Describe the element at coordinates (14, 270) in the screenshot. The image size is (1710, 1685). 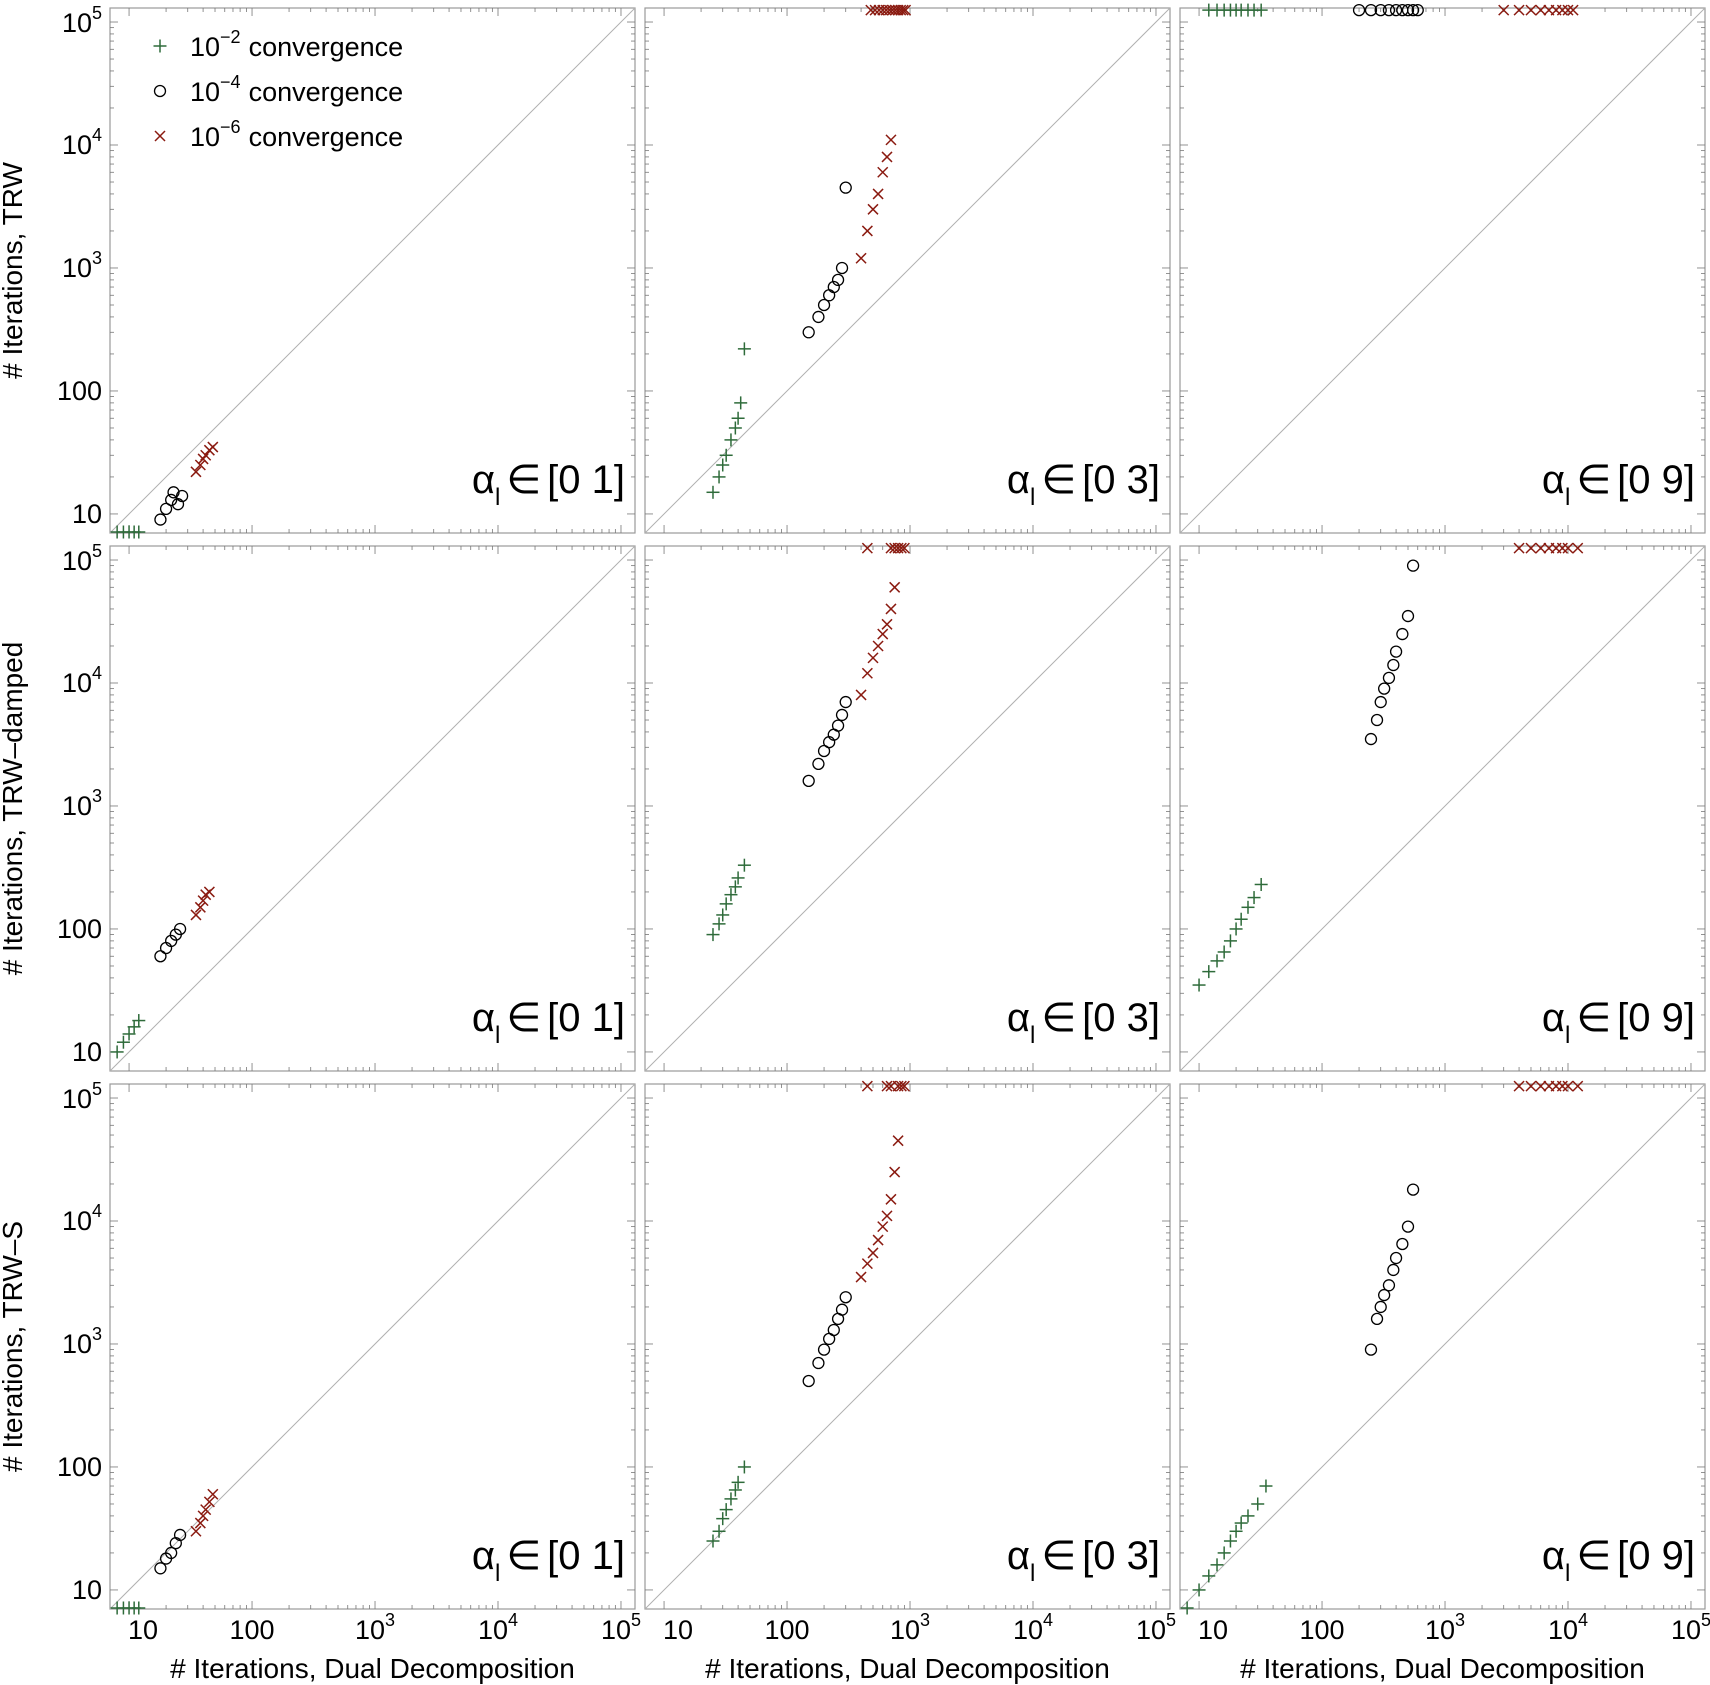
I see `y-axis-label-row-1: # Iterations, TRW` at that location.